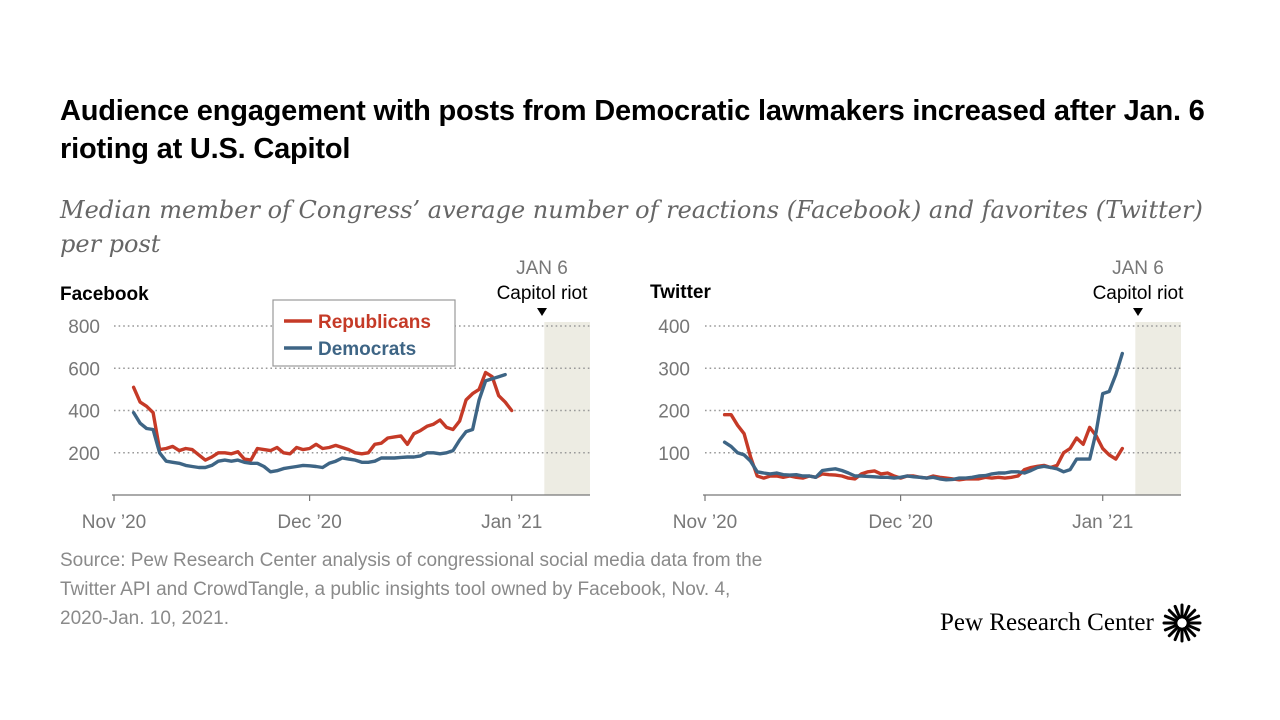 The height and width of the screenshot is (720, 1280). What do you see at coordinates (923, 416) in the screenshot?
I see `twitter-series-democrats` at bounding box center [923, 416].